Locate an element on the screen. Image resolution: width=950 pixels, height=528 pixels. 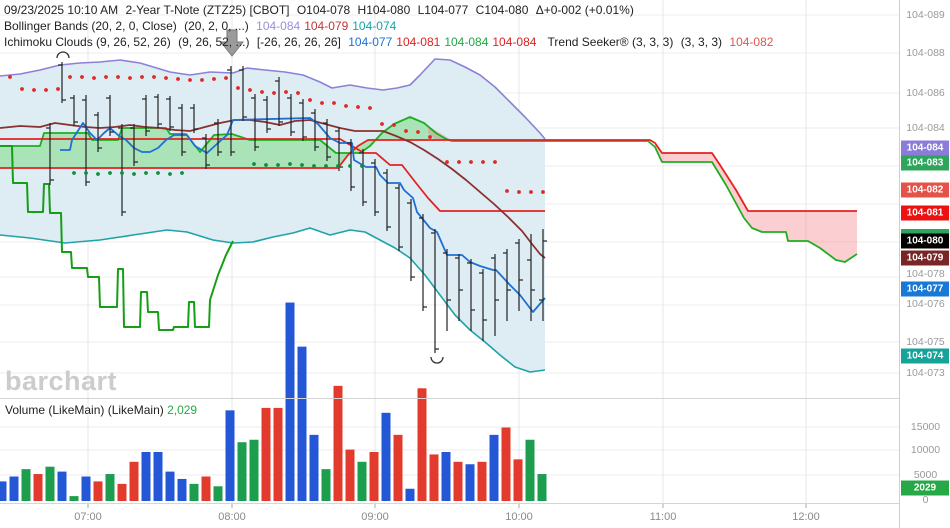
legend-value: 104-081 is located at coordinates (418, 42).